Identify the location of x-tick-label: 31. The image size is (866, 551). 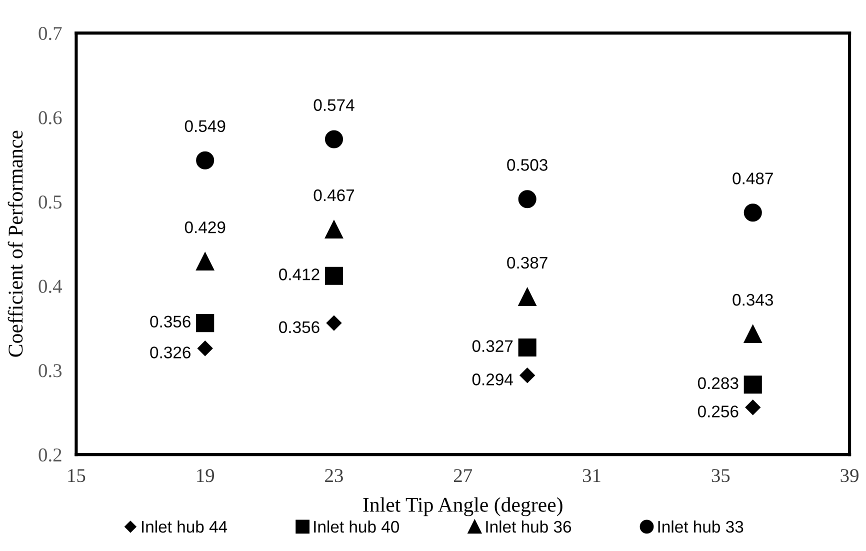
(591, 475).